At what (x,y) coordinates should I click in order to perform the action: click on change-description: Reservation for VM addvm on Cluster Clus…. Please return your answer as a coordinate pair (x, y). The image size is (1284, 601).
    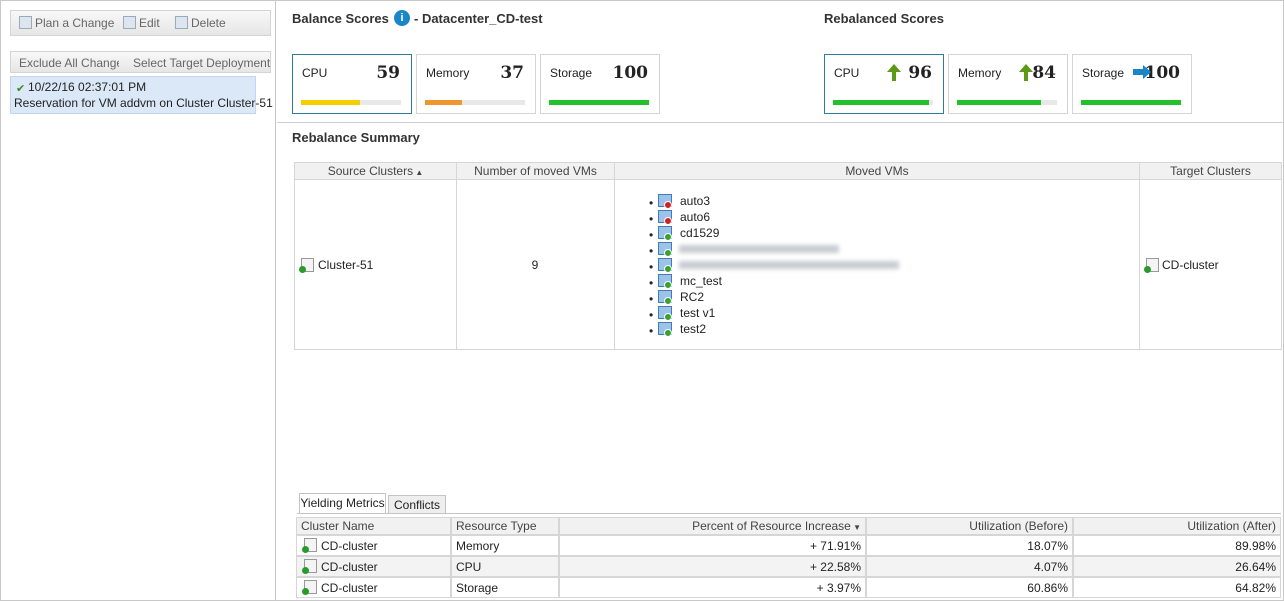
    Looking at the image, I should click on (143, 103).